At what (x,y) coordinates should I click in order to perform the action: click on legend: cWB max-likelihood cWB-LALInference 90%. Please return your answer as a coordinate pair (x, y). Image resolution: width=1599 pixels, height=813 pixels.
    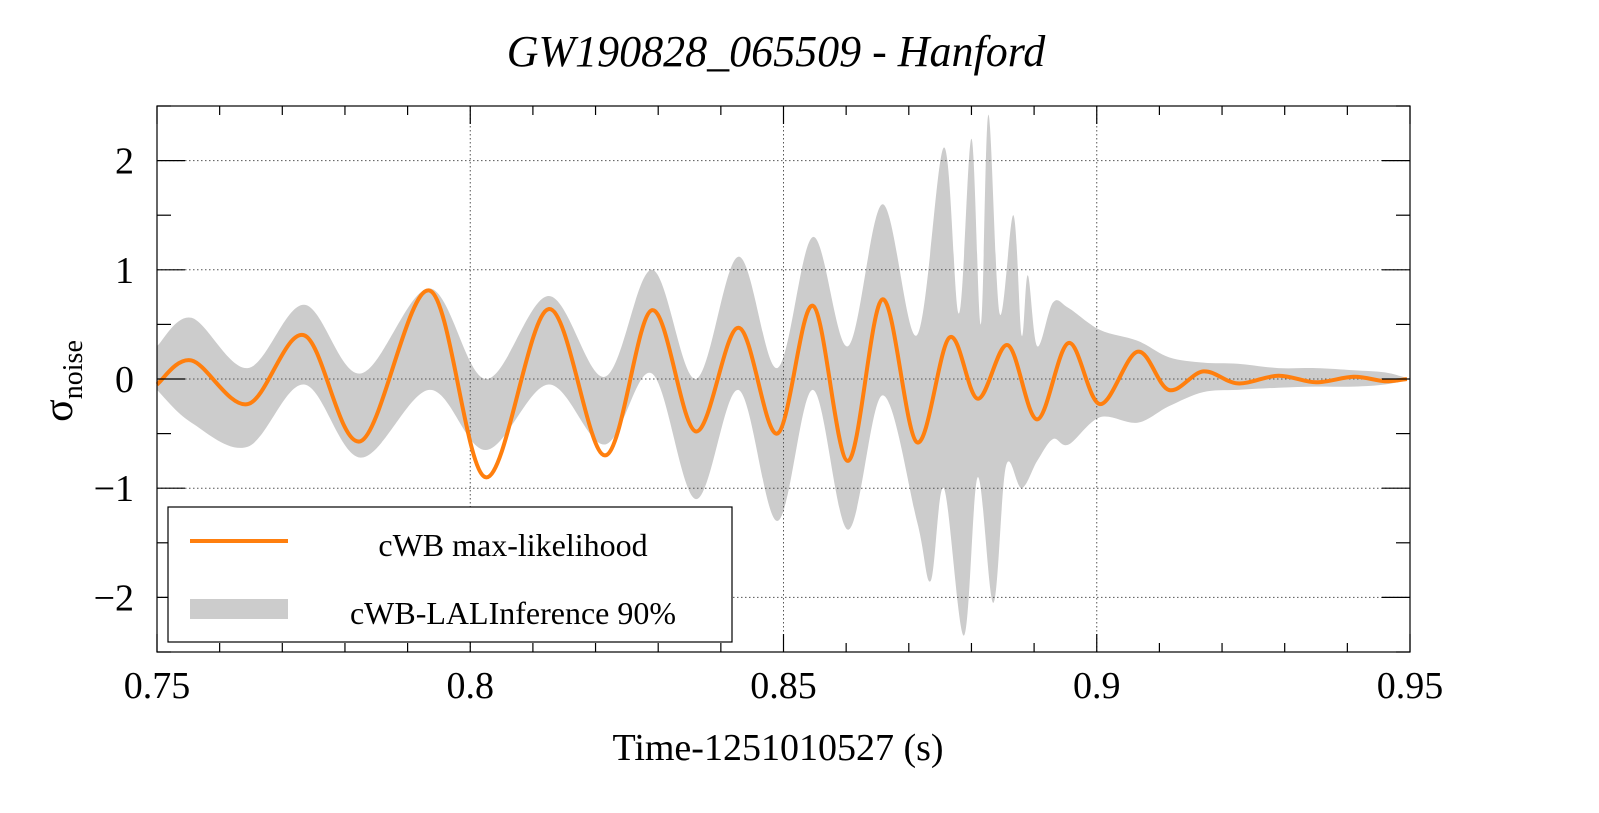
    Looking at the image, I should click on (450, 574).